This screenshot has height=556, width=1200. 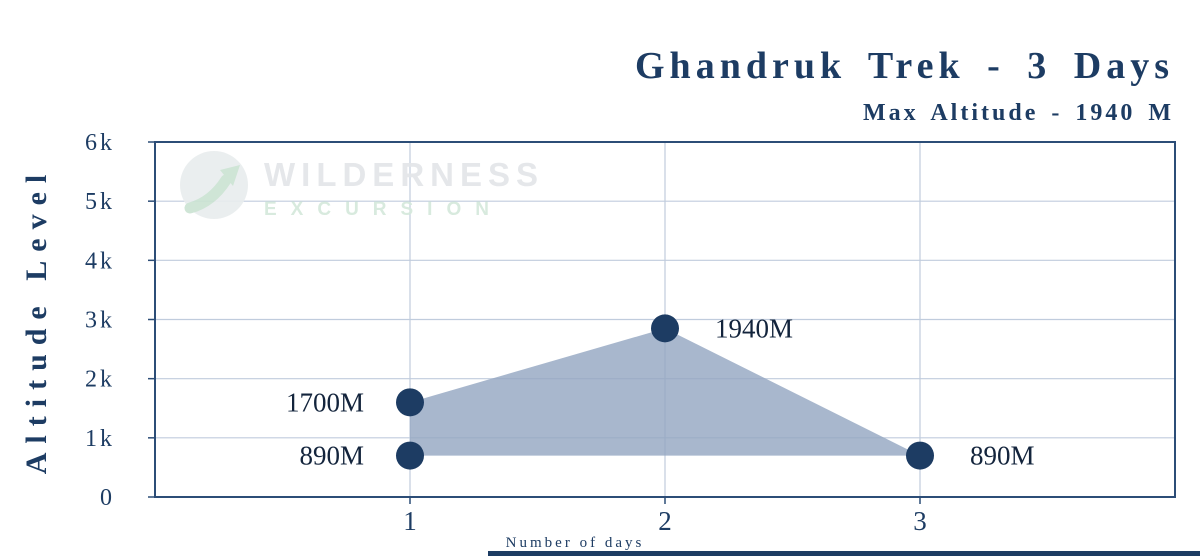 What do you see at coordinates (100, 380) in the screenshot?
I see `y-tick-label: 2k` at bounding box center [100, 380].